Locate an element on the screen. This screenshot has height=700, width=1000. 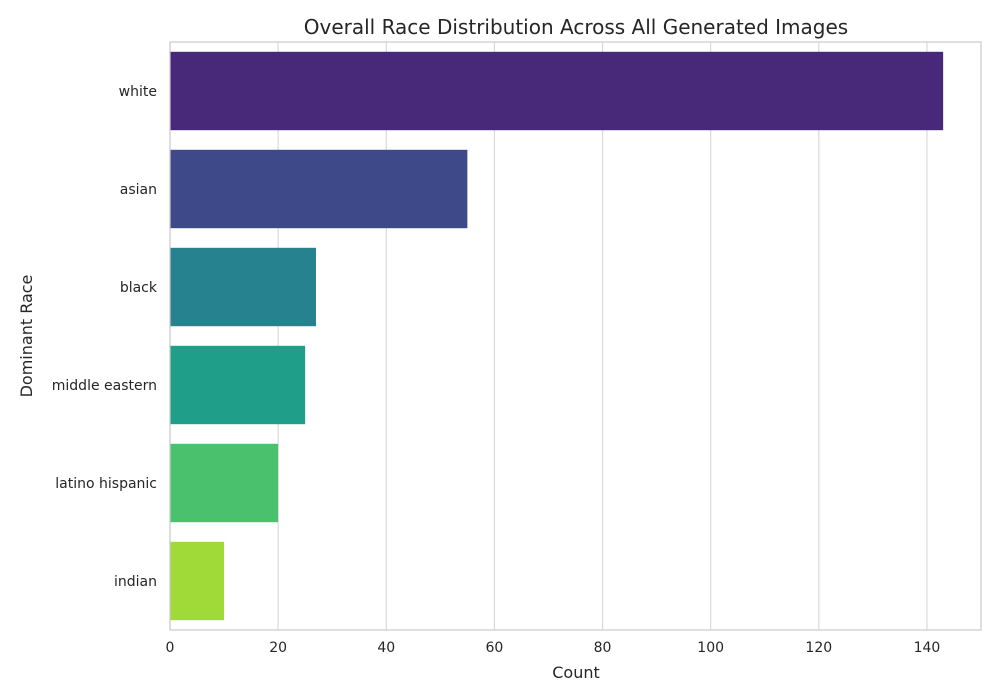
bar-indian is located at coordinates (197, 581).